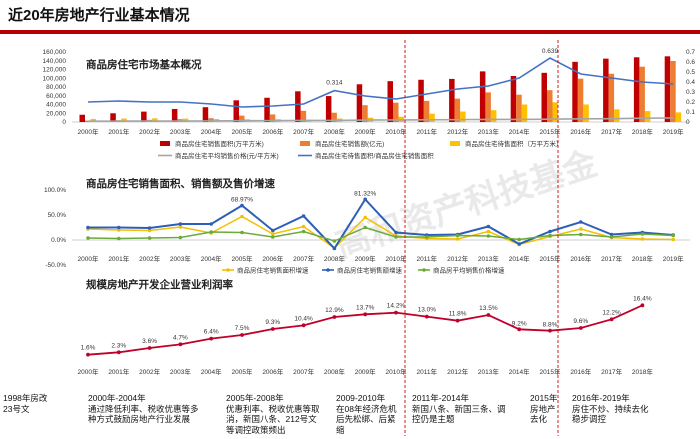  Describe the element at coordinates (271, 419) in the screenshot. I see `phase-2005-2008-line3: 消，新国八条、212号文` at that location.